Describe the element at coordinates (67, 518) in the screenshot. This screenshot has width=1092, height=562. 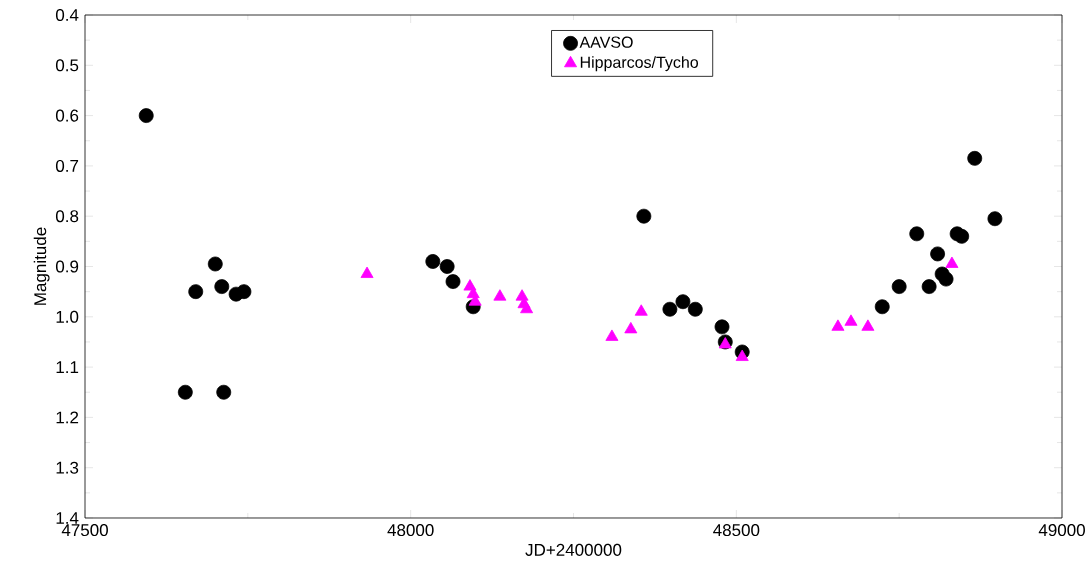
I see `y-tick-label: 1.4` at that location.